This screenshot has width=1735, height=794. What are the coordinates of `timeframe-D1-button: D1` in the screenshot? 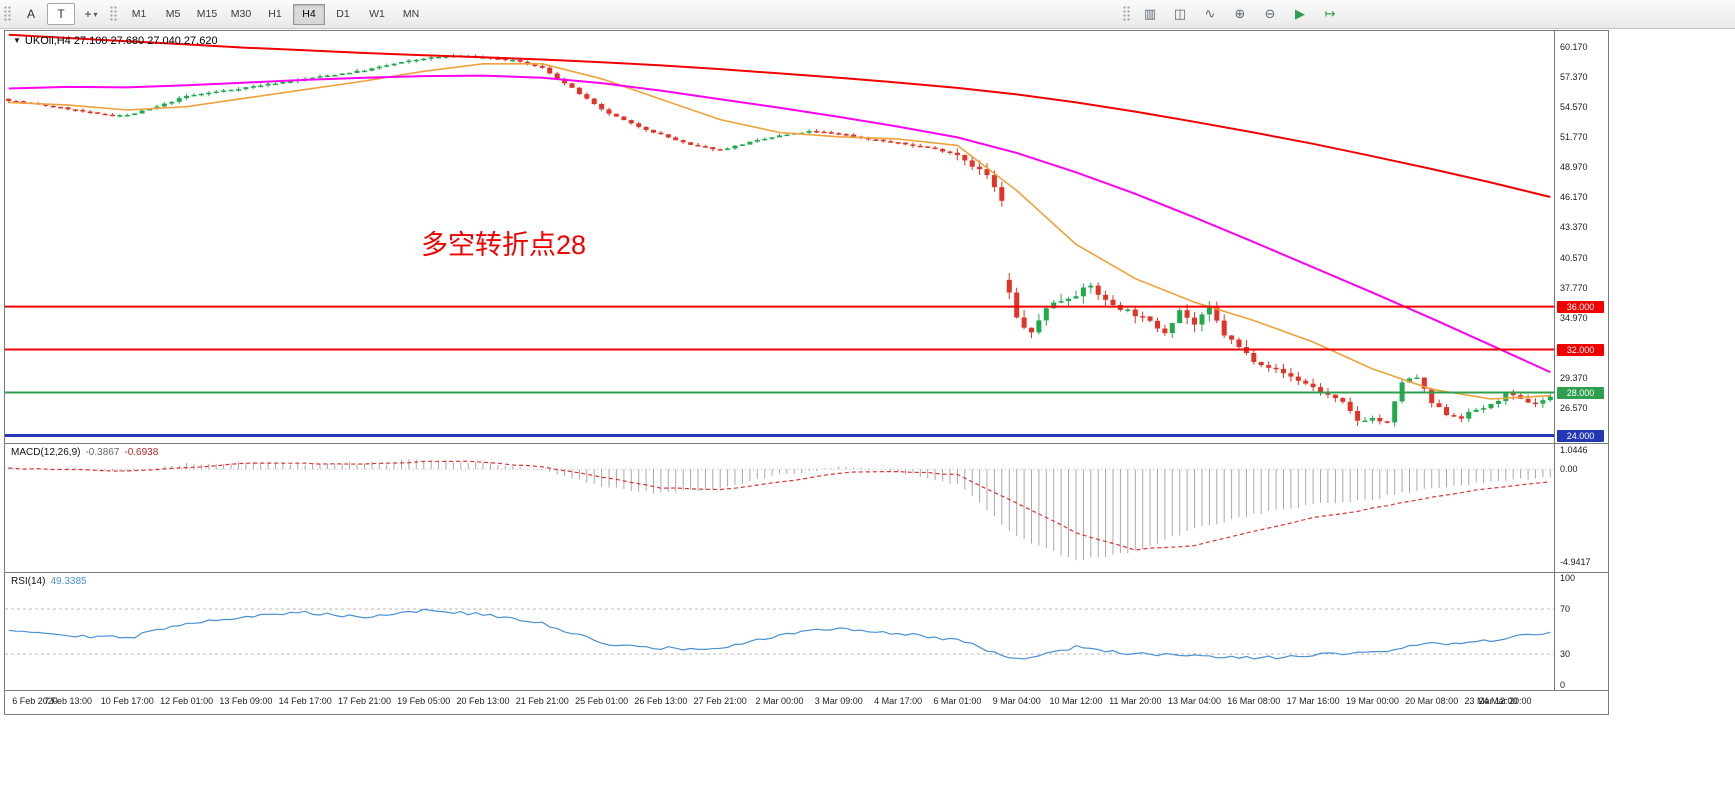 It's located at (343, 14).